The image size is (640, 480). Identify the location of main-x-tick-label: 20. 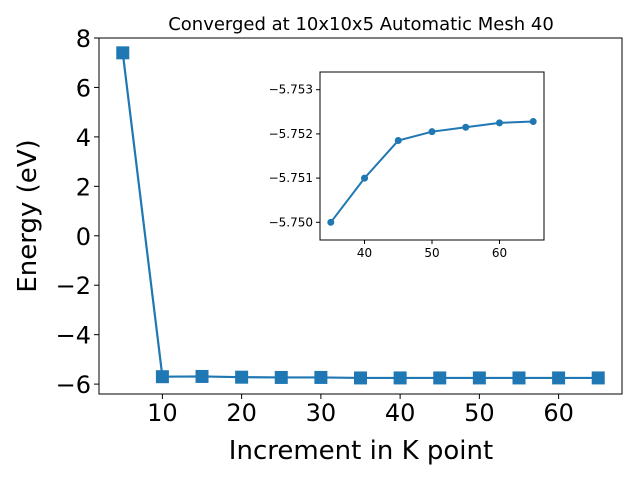
(241, 413).